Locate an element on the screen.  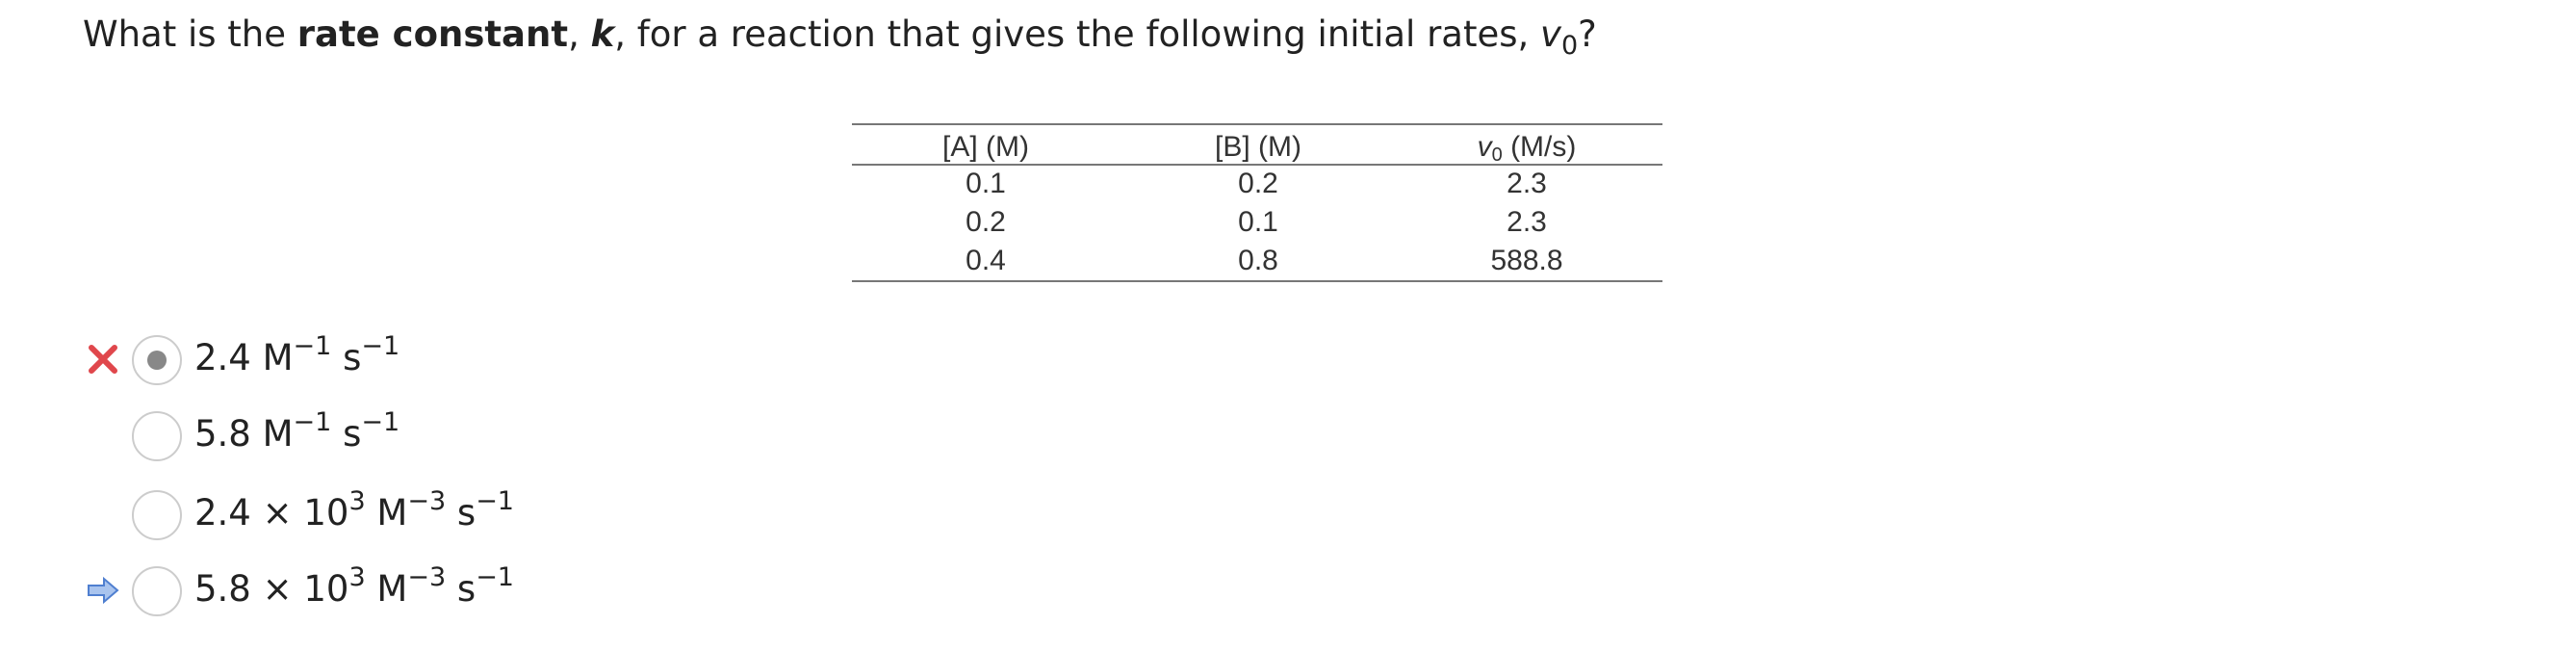
table-cell: 0.8 is located at coordinates (1258, 260).